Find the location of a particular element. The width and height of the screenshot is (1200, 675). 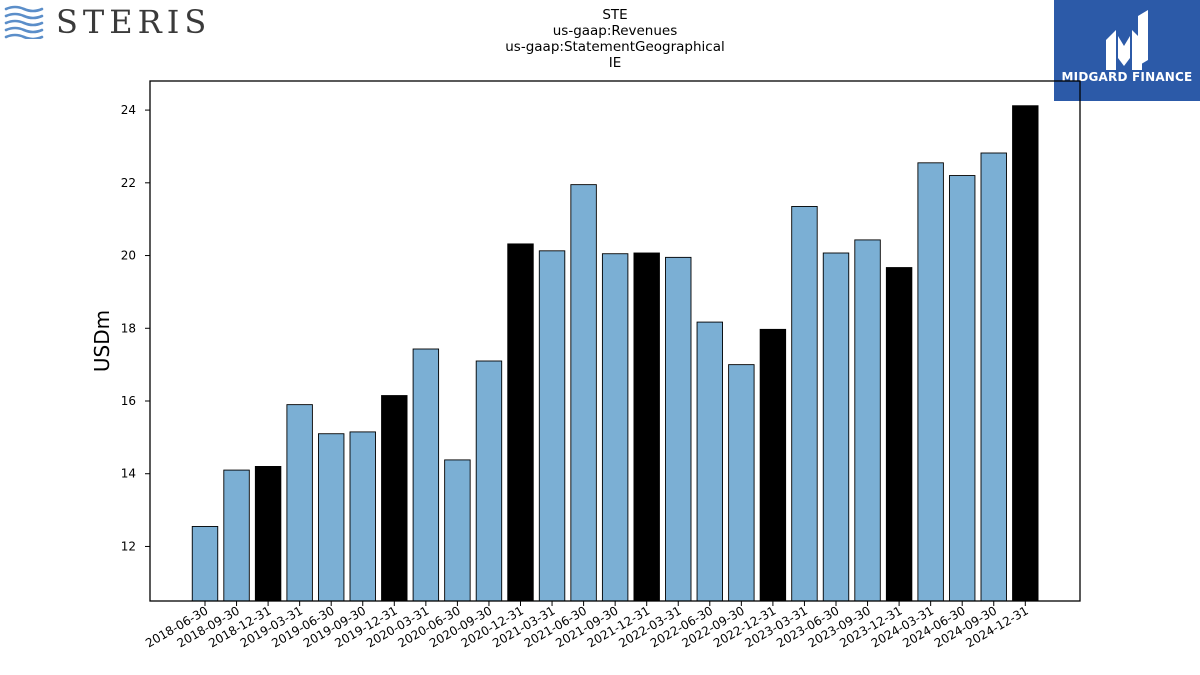

y-tick-label: 18 is located at coordinates (128, 328).